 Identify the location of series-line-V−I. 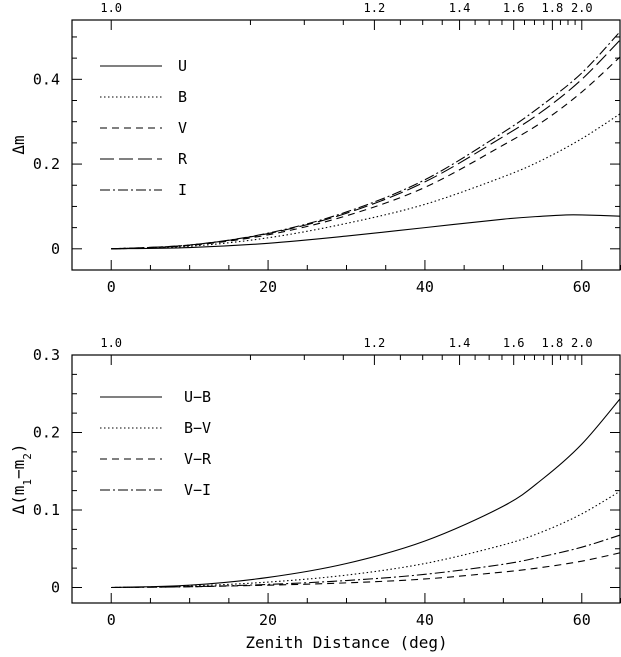
(365, 561).